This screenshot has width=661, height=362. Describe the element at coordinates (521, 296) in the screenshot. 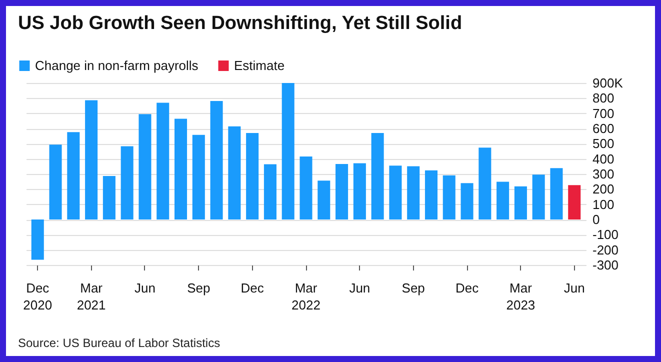

I see `x-tick-label: Mar 2023` at that location.